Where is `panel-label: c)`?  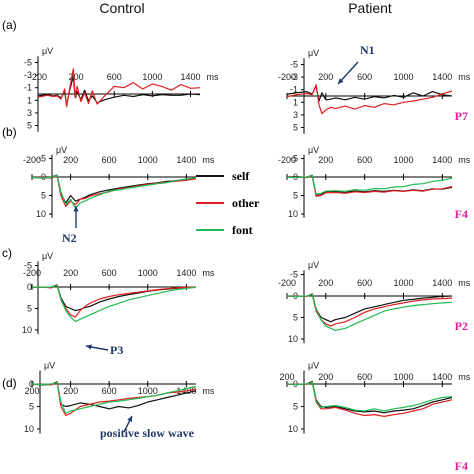
panel-label: c) is located at coordinates (7, 253).